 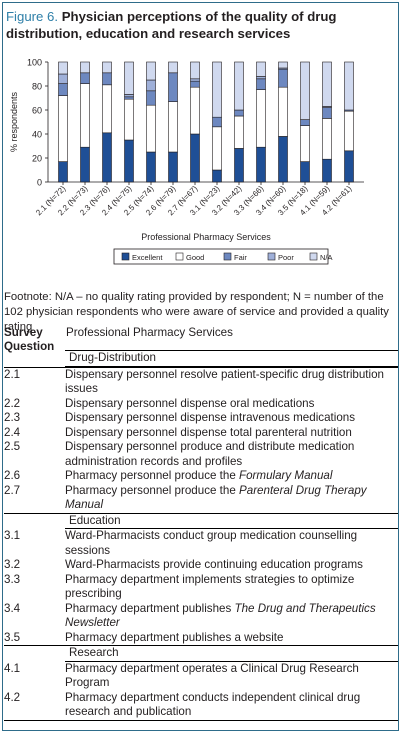 What do you see at coordinates (147, 257) in the screenshot?
I see `legend-label-excellent: Excellent` at bounding box center [147, 257].